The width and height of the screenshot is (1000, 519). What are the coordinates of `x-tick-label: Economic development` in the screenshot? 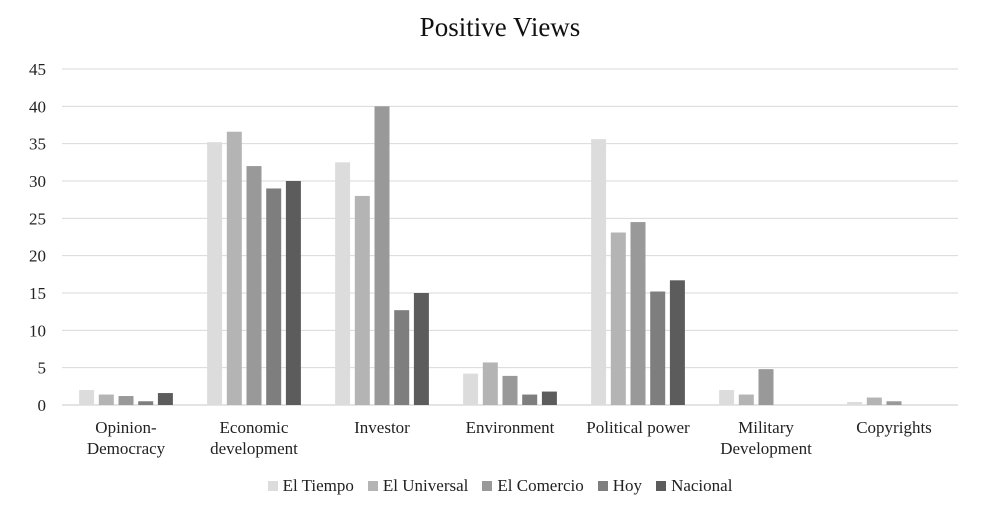 It's located at (254, 438).